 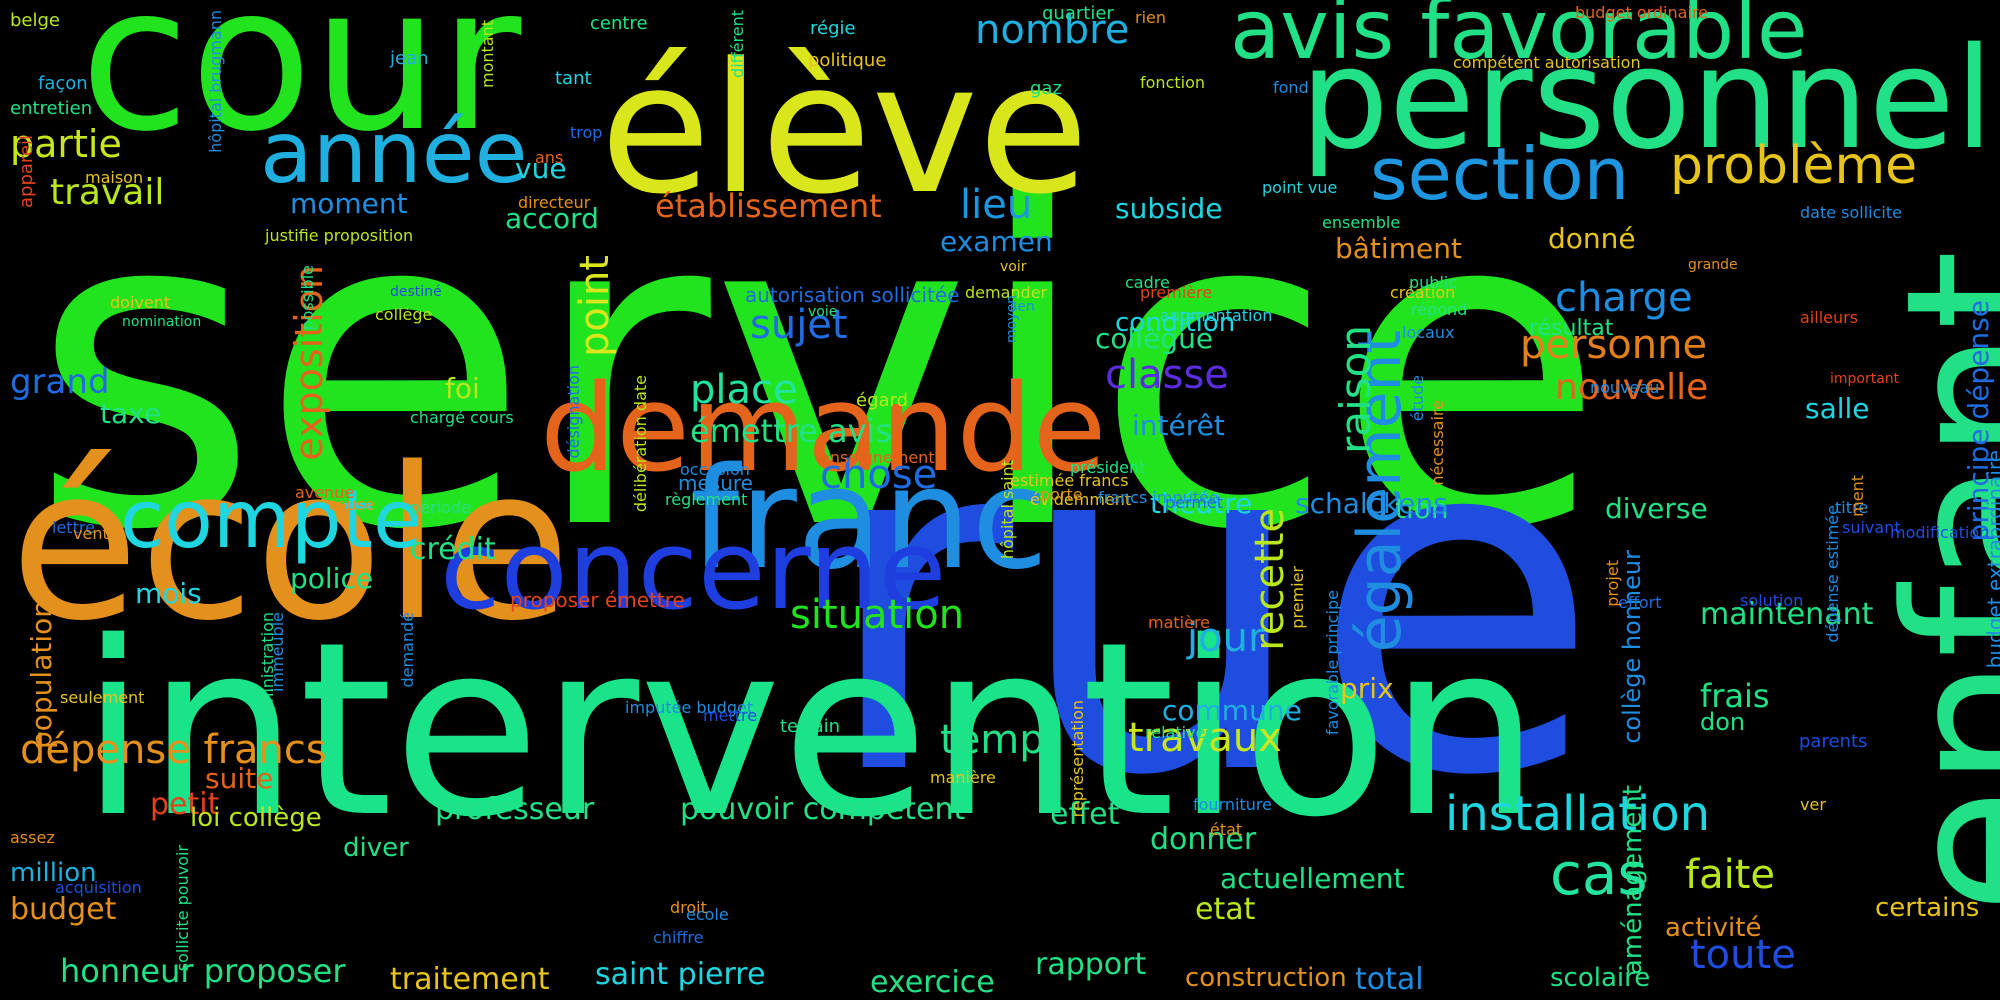 I want to click on word: construction, so click(x=1266, y=978).